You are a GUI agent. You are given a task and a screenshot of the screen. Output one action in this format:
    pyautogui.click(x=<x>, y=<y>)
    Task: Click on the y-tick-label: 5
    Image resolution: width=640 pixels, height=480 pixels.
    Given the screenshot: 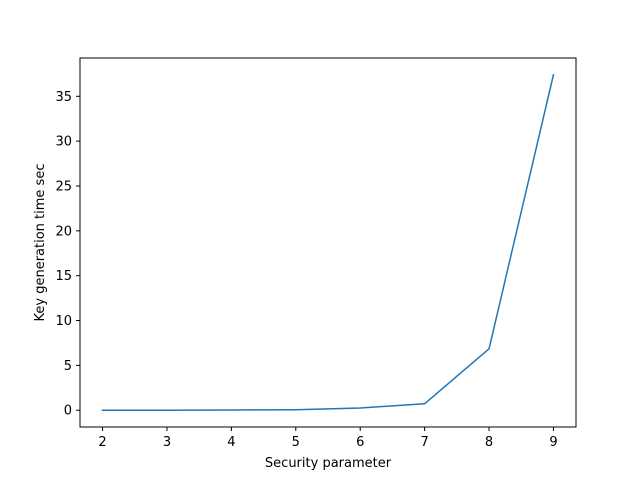 What is the action you would take?
    pyautogui.click(x=68, y=366)
    